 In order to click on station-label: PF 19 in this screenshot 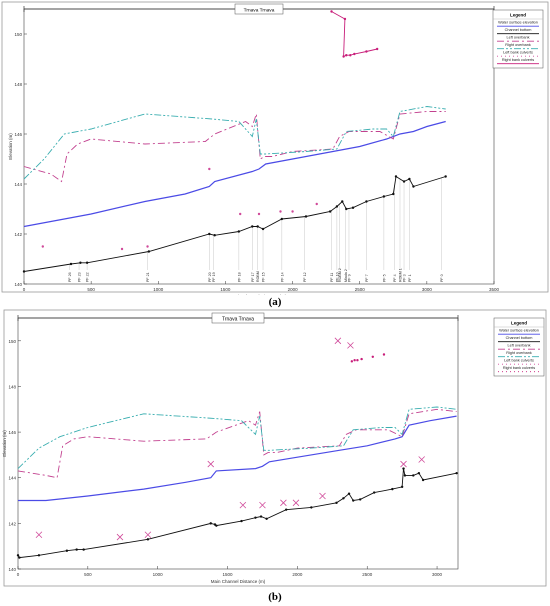, I will do `click(214, 277)`.